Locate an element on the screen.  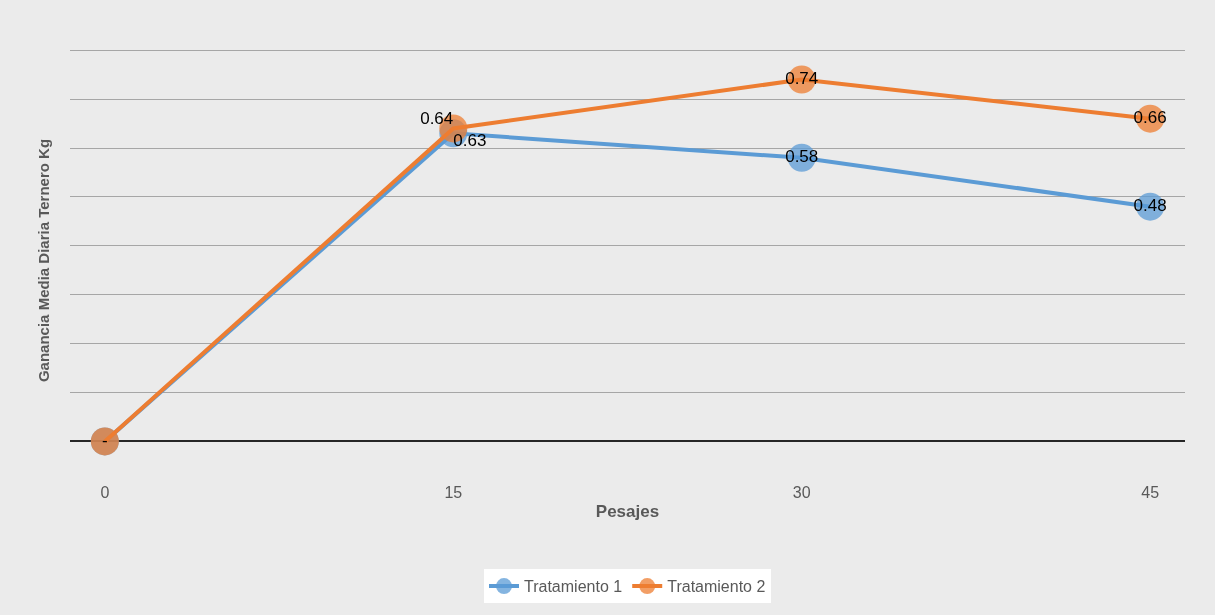
x-tick-label: 0 is located at coordinates (105, 492).